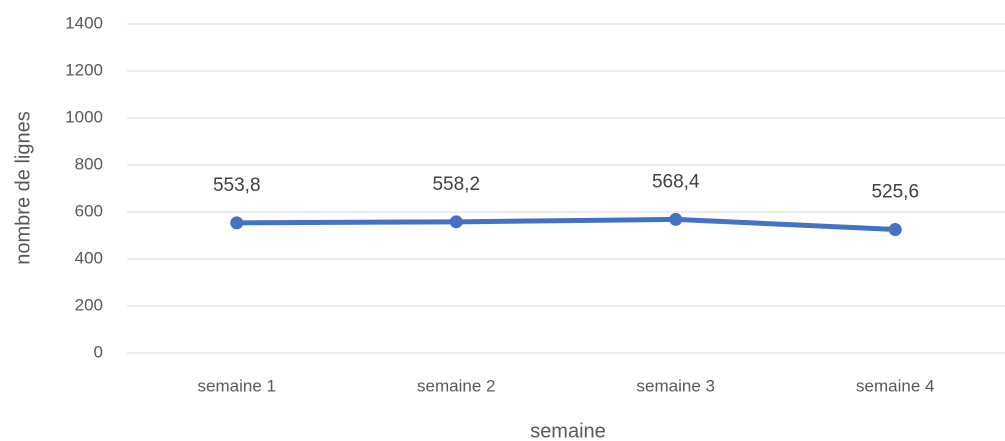 This screenshot has height=441, width=1005. What do you see at coordinates (84, 22) in the screenshot?
I see `y-tick-label: 1400` at bounding box center [84, 22].